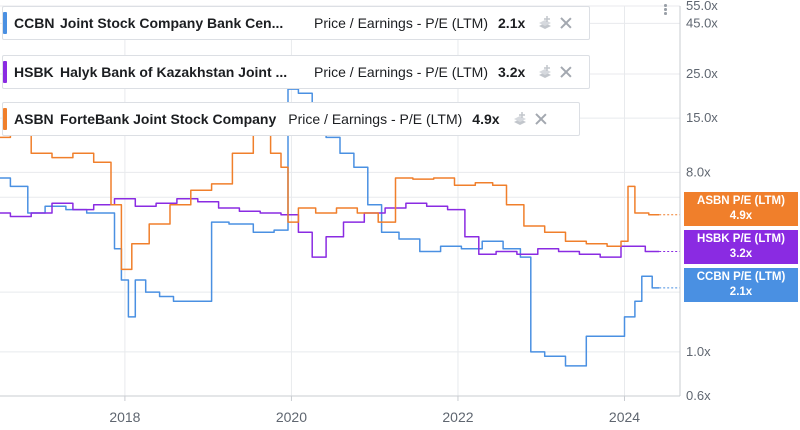  What do you see at coordinates (330, 227) in the screenshot?
I see `series-line-hsbk` at bounding box center [330, 227].